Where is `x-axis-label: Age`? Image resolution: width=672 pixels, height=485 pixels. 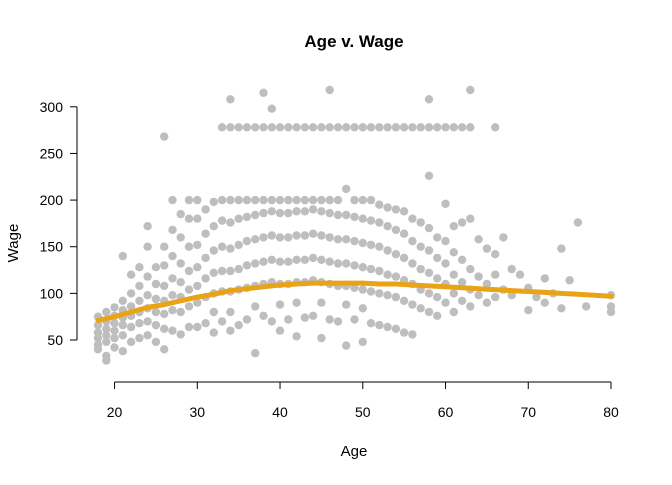
x-axis-label: Age is located at coordinates (354, 451).